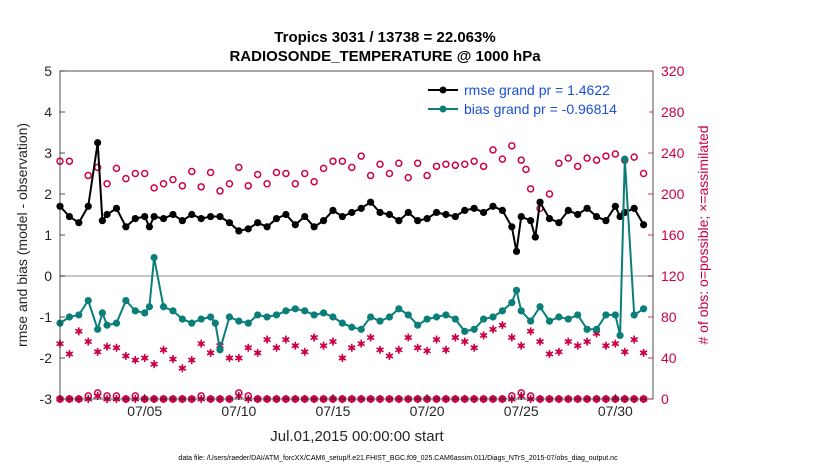  I want to click on y-right-tick-label: 240, so click(673, 153).